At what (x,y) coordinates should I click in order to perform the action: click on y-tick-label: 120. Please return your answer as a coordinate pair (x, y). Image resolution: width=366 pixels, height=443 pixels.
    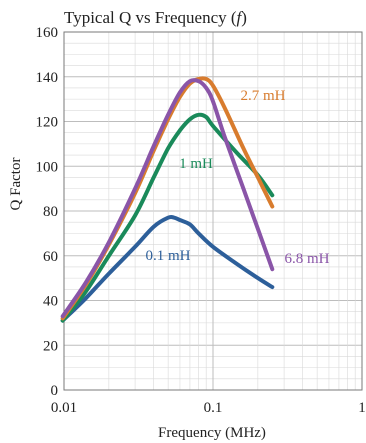
    Looking at the image, I should click on (47, 123).